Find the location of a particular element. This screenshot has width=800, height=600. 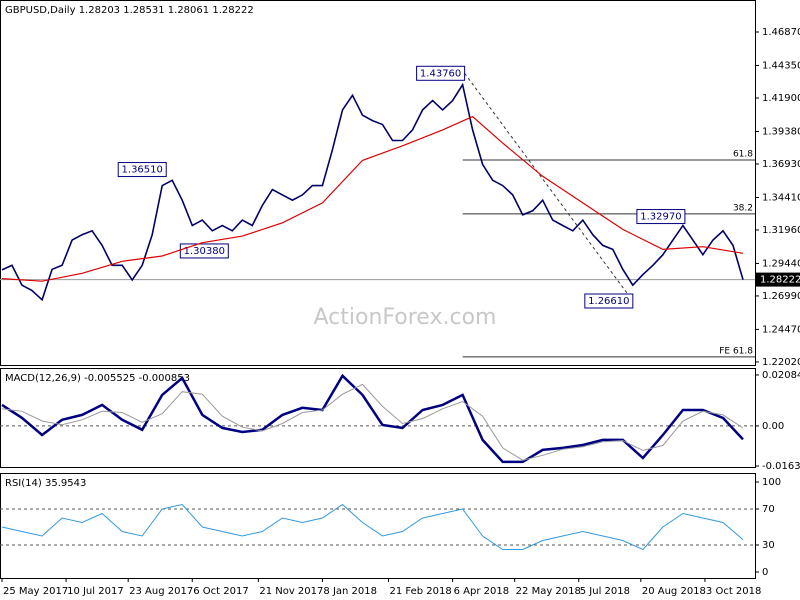

x-tick-label: 22 May 2018 is located at coordinates (548, 591).